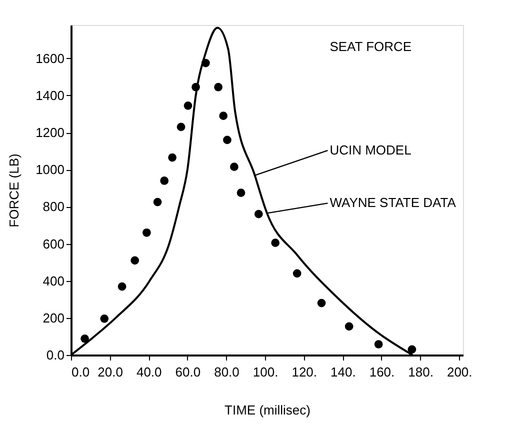 This screenshot has height=430, width=506. What do you see at coordinates (188, 372) in the screenshot?
I see `x-tick-label: 60.0` at bounding box center [188, 372].